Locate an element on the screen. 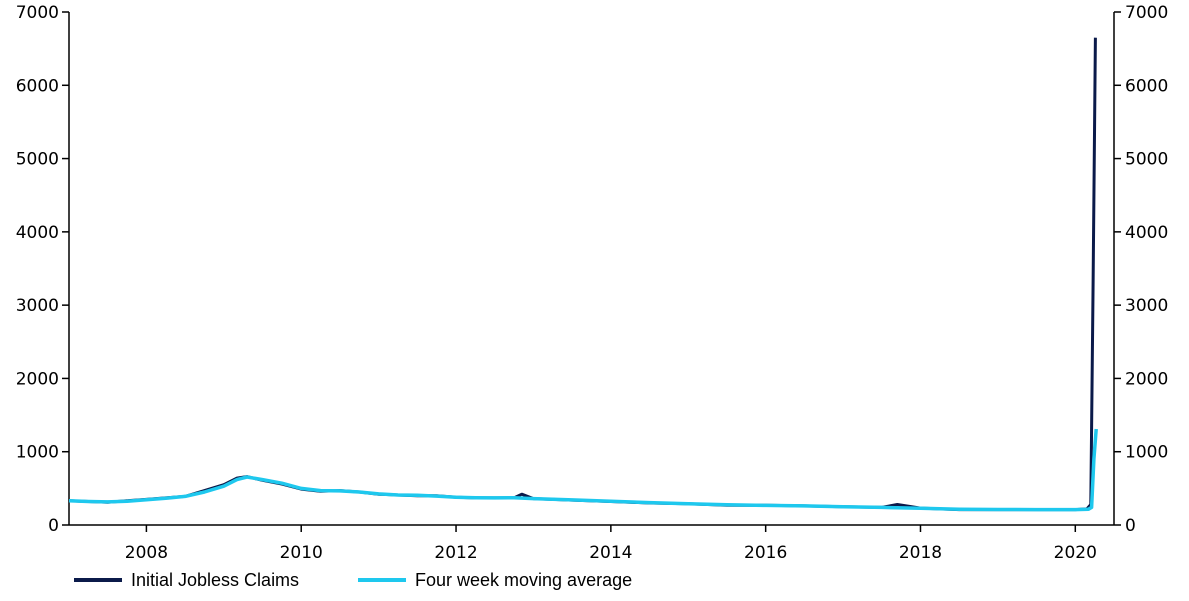 This screenshot has width=1189, height=601. right-y-tick-label: 7000 is located at coordinates (1146, 13).